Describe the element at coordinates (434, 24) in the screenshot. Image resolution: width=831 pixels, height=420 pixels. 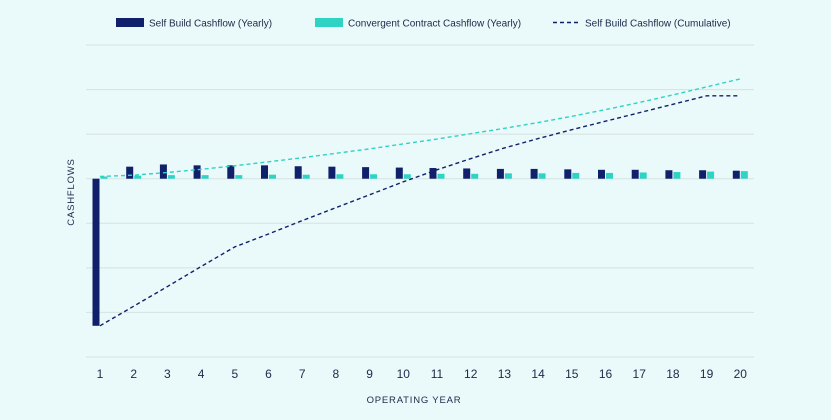
I see `legend-label-convergent-yearly: Convergent Contract Cashflow (Yearly)` at that location.